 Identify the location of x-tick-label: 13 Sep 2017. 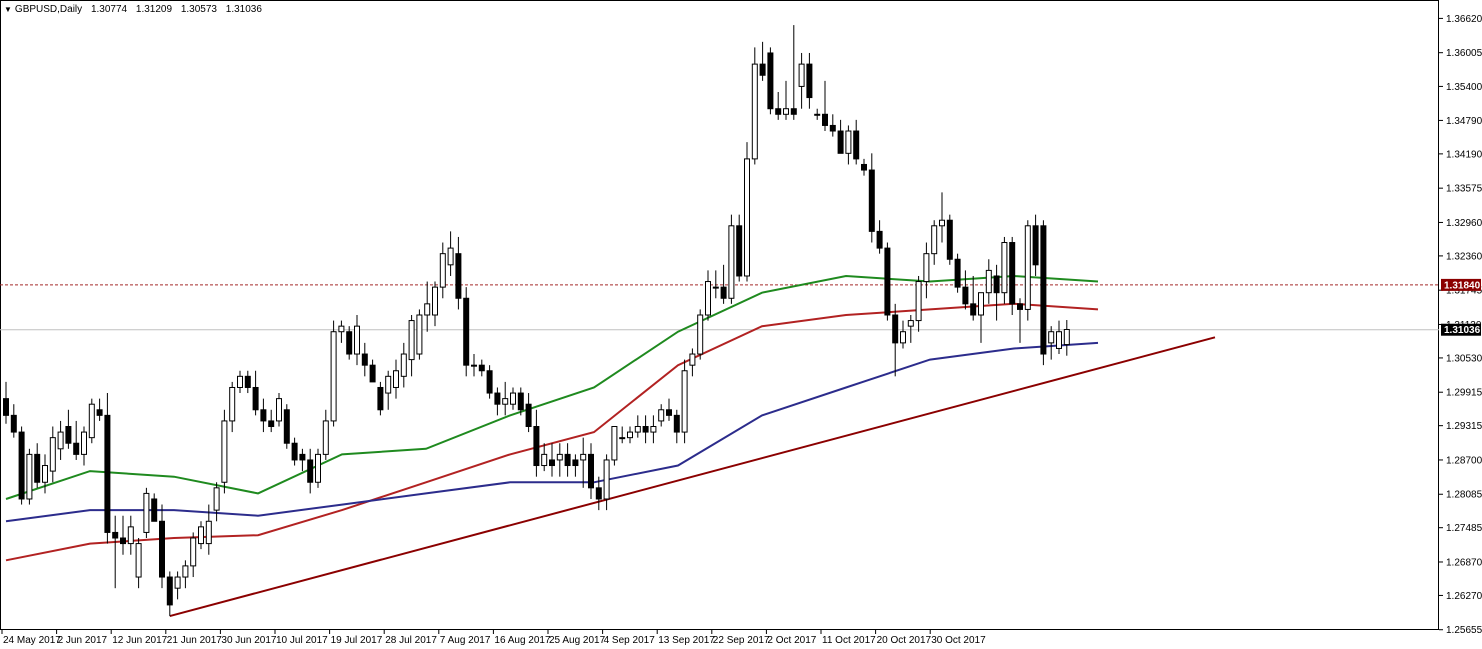
(686, 640).